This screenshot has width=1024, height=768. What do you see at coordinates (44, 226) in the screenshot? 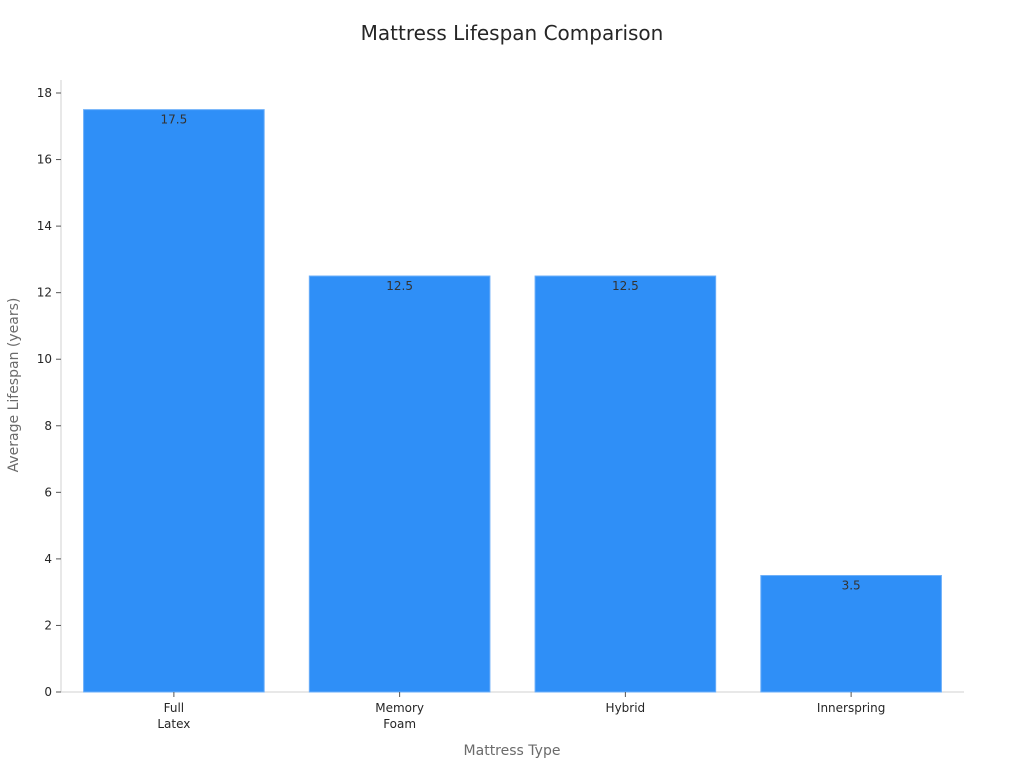
I see `y-tick-label: 14` at bounding box center [44, 226].